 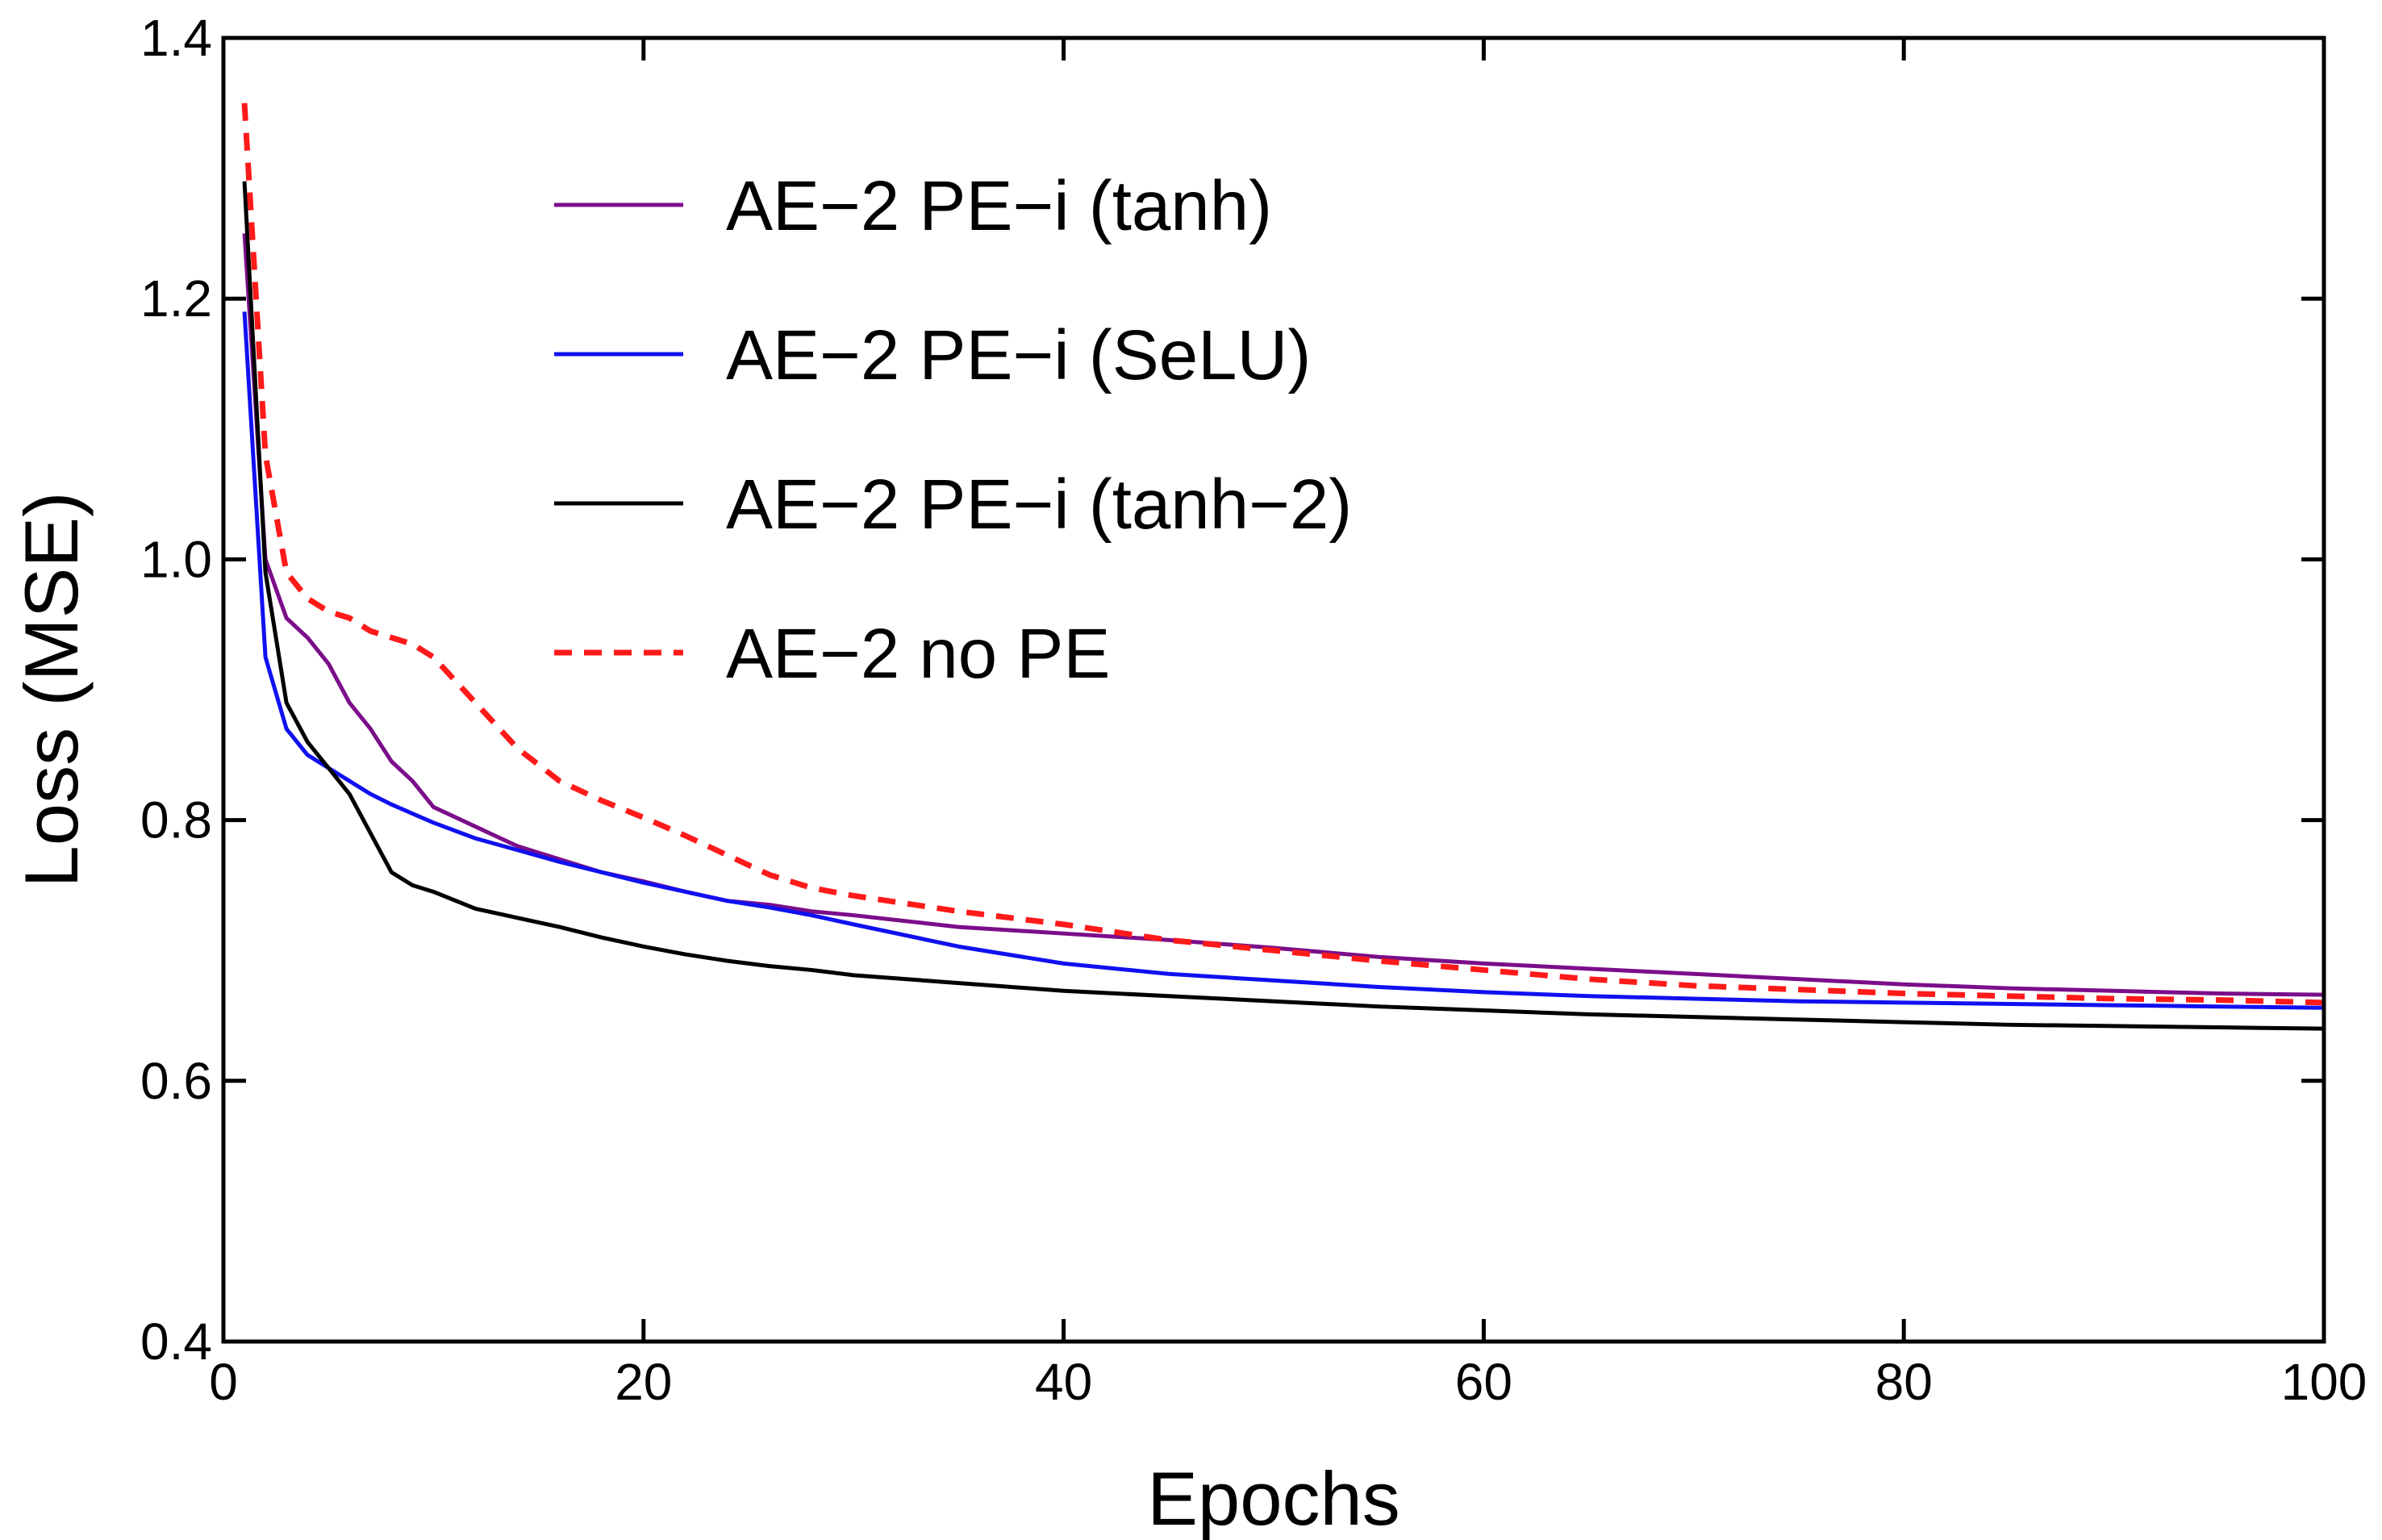 I want to click on x-tick-label: 100, so click(x=2324, y=1382).